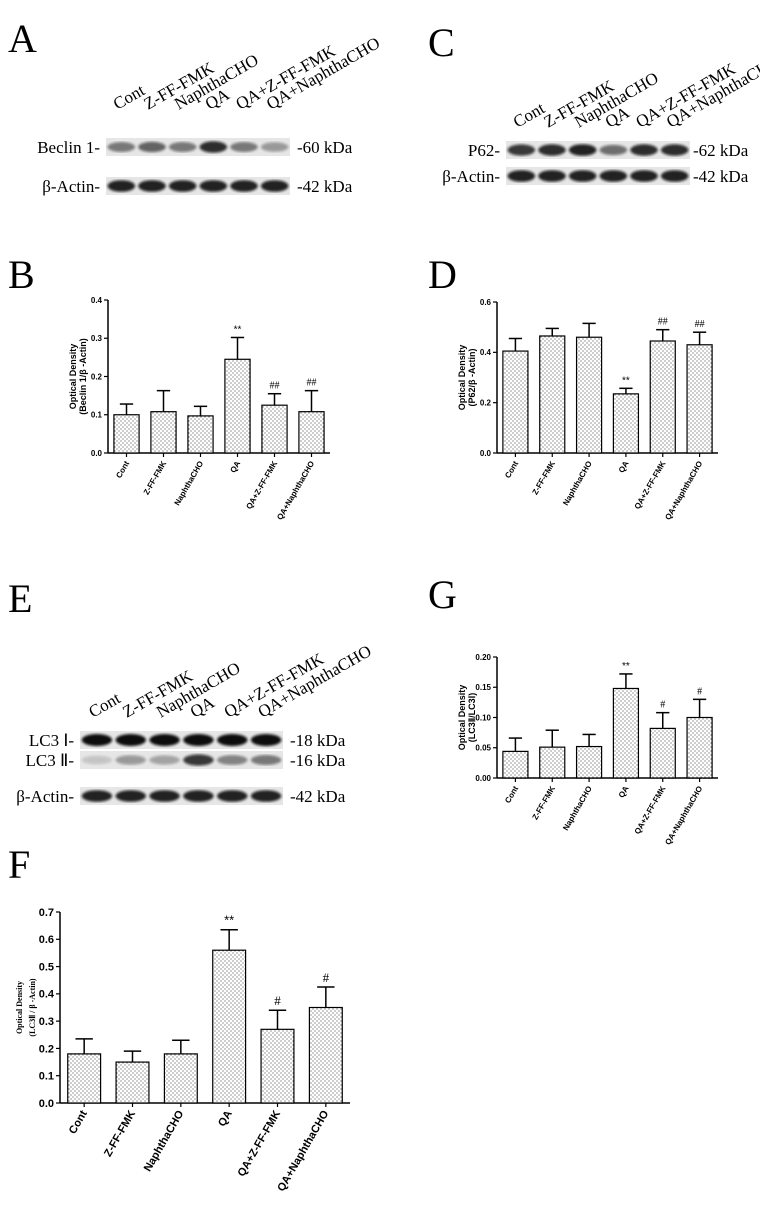 The width and height of the screenshot is (760, 1207). Describe the element at coordinates (22, 38) in the screenshot. I see `panel-letter: A` at that location.